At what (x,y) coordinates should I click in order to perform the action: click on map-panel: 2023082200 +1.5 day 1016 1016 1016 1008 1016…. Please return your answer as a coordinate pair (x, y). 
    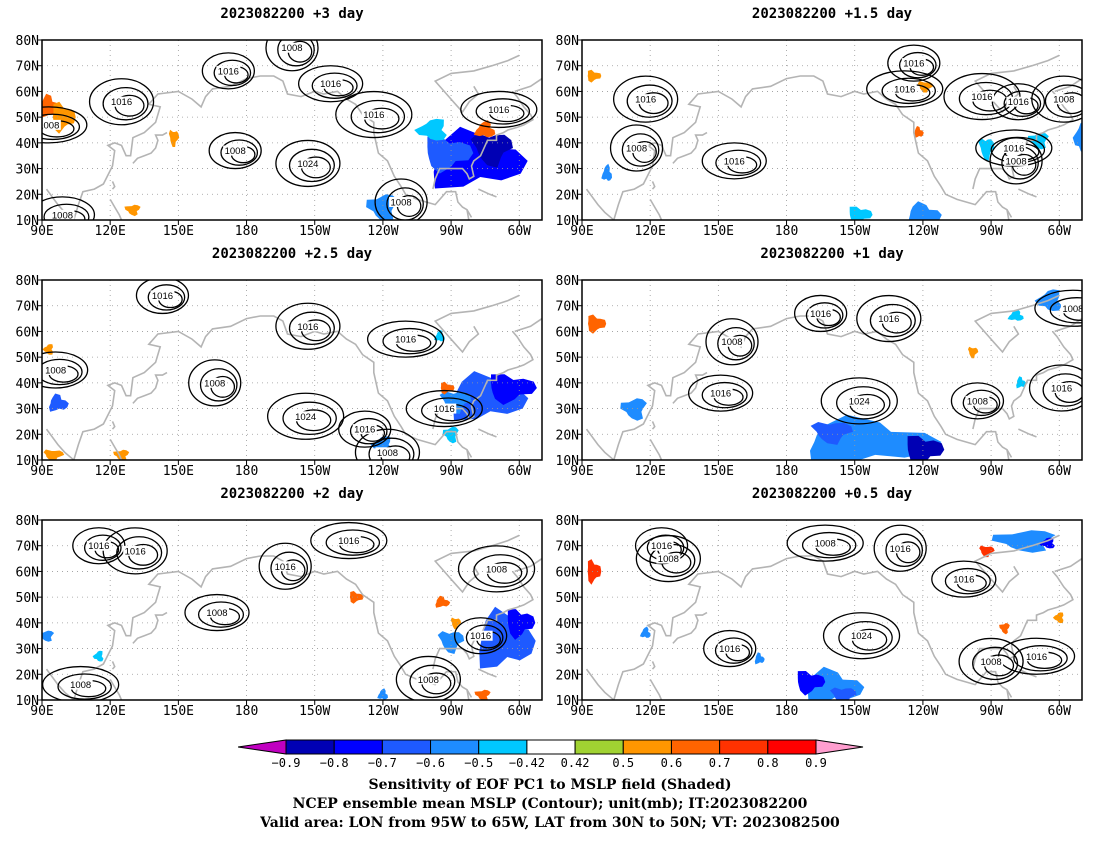
    Looking at the image, I should click on (820, 120).